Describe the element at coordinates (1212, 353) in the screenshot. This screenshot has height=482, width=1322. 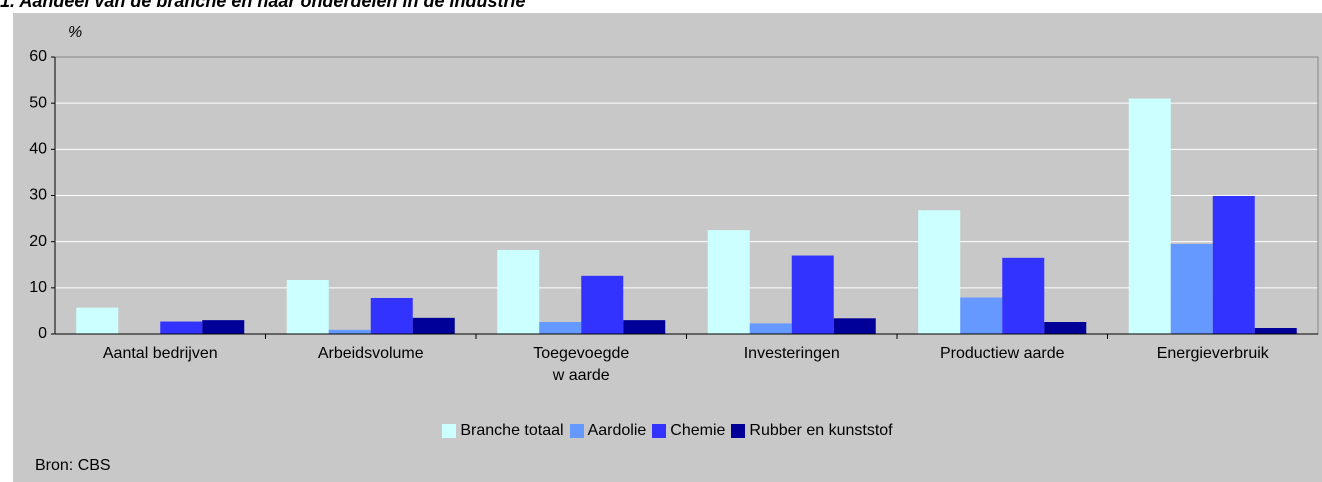
I see `x-tick-label: Energieverbruik` at that location.